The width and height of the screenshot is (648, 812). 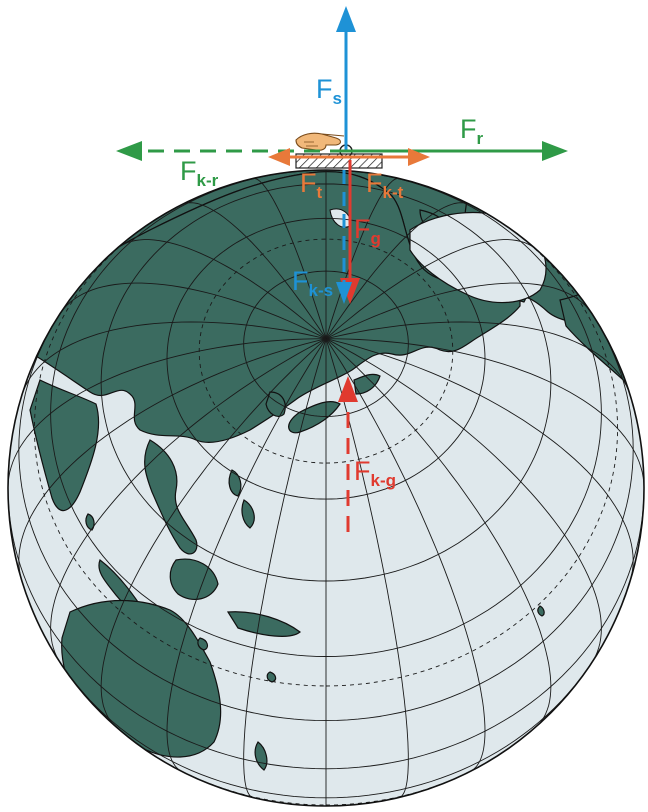 I want to click on parallel-line, so click(x=326, y=343).